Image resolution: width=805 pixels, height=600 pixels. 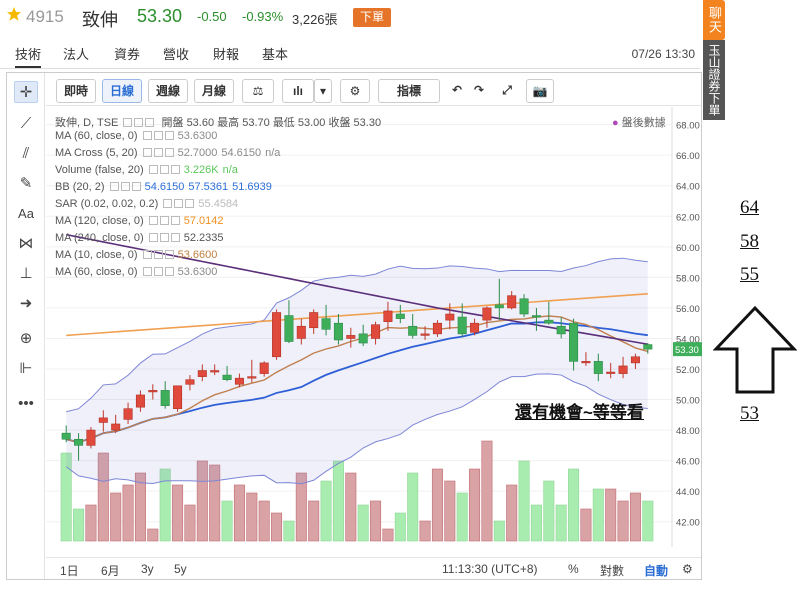 What do you see at coordinates (26, 123) in the screenshot?
I see `trend-line-icon: ⟋` at bounding box center [26, 123].